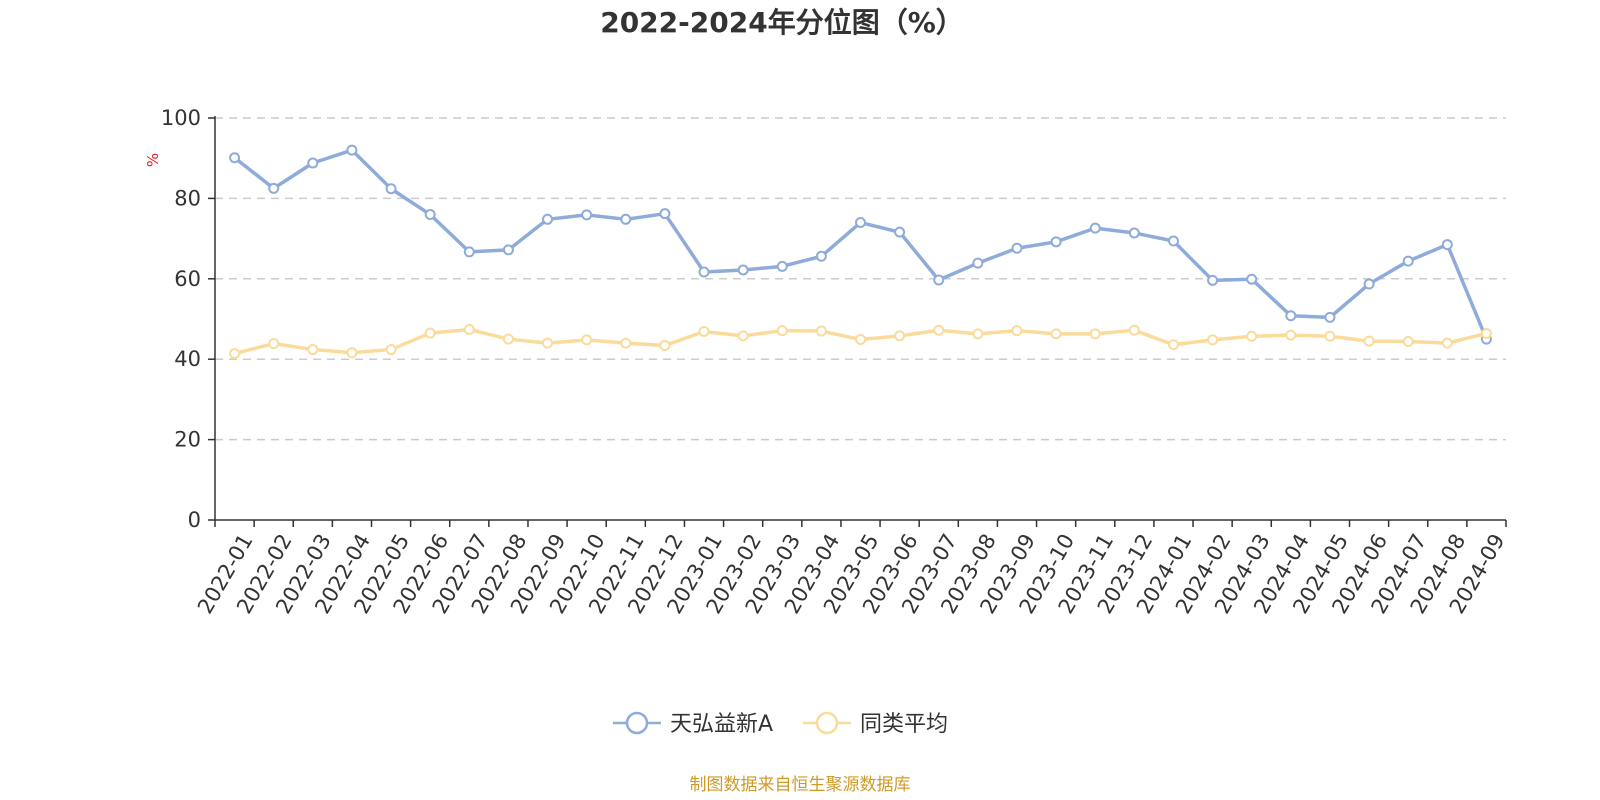  I want to click on y-tick-label: 0, so click(194, 520).